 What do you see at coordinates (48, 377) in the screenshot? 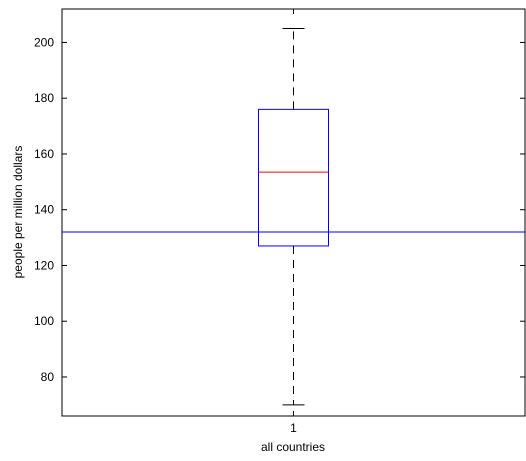
I see `y-tick-label: 80` at bounding box center [48, 377].